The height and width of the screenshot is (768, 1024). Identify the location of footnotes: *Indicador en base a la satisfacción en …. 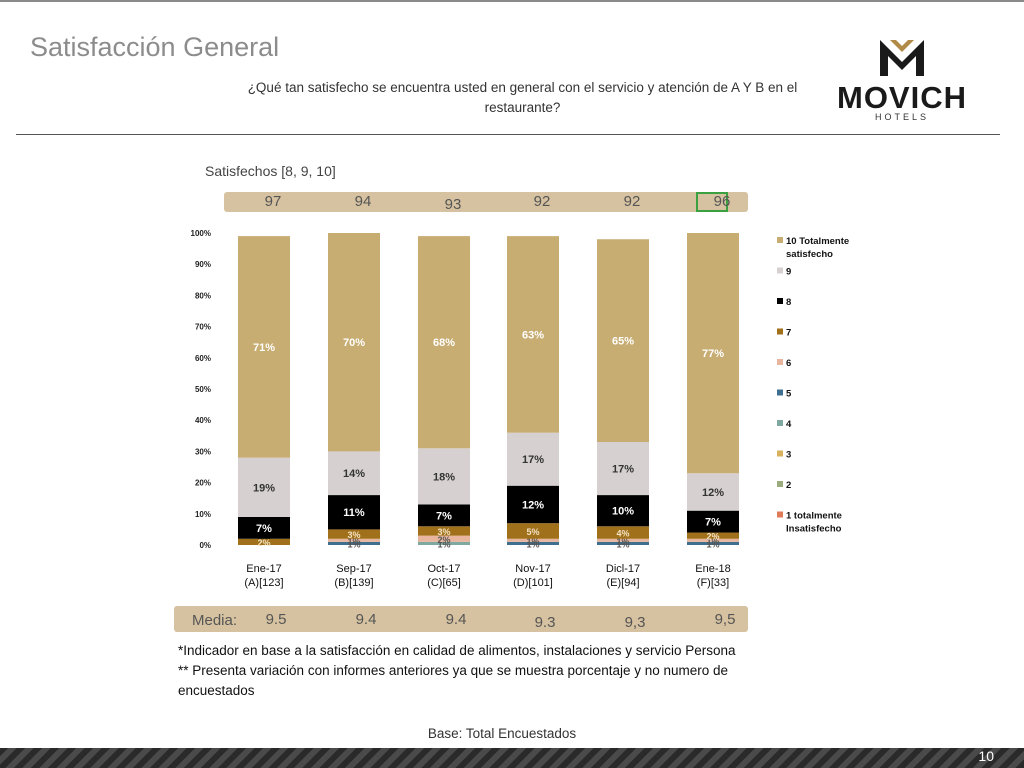
(488, 671).